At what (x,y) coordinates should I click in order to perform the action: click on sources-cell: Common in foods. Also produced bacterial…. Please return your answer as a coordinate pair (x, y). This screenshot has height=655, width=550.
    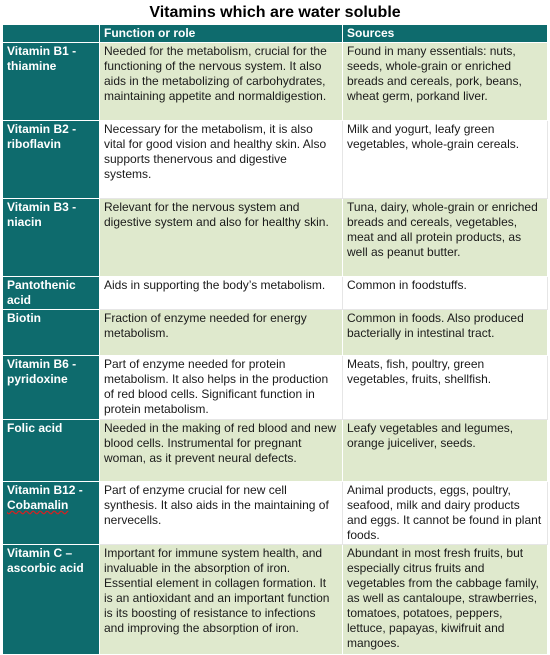
    Looking at the image, I should click on (445, 332).